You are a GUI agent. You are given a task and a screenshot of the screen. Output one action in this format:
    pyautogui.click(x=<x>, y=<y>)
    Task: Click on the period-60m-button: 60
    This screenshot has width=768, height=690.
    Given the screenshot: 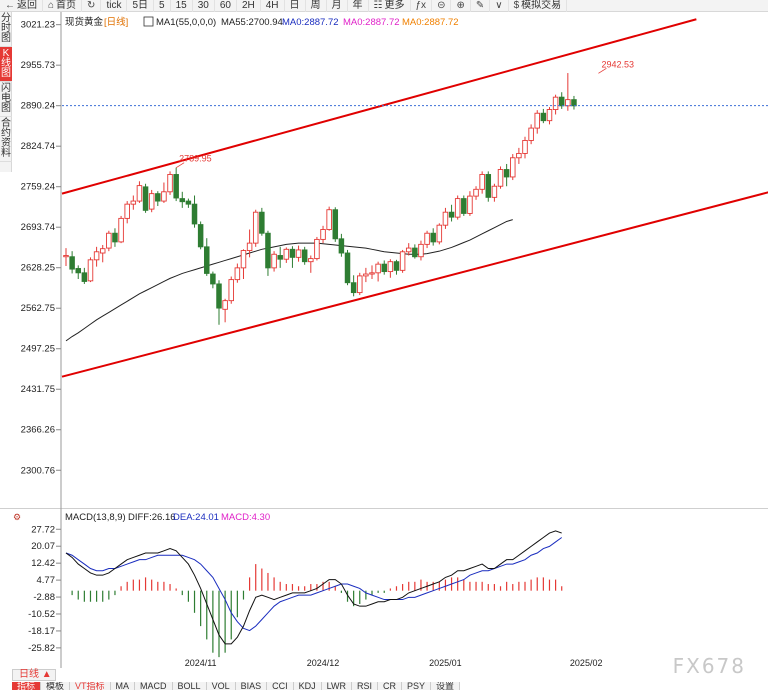 What is the action you would take?
    pyautogui.click(x=226, y=6)
    